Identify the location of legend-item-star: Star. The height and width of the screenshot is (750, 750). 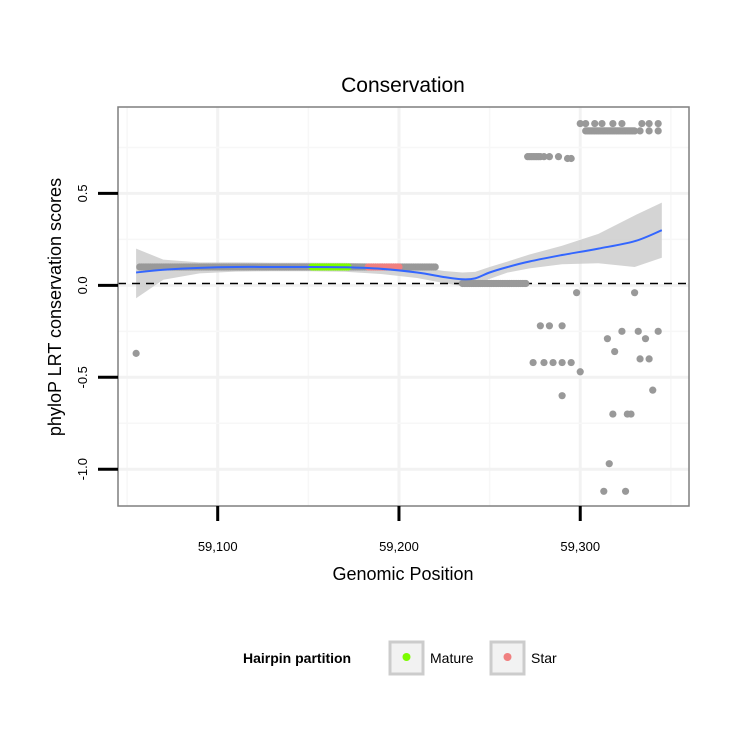
(523, 658).